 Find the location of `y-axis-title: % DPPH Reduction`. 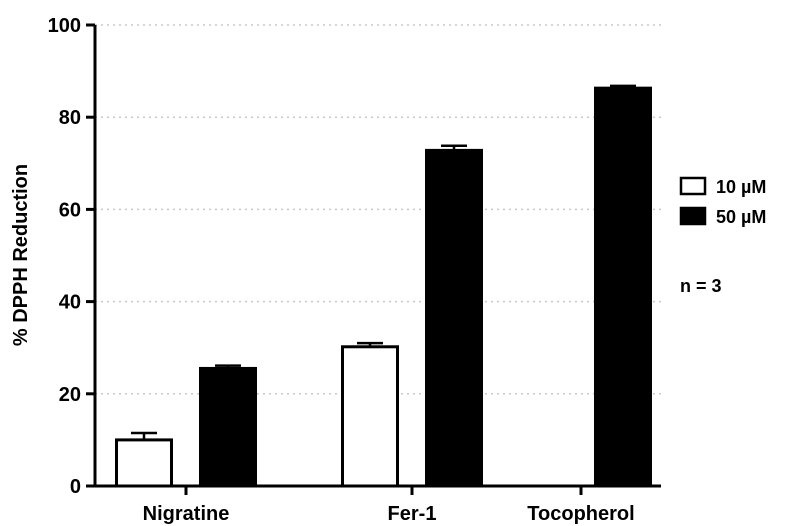

y-axis-title: % DPPH Reduction is located at coordinates (21, 255).